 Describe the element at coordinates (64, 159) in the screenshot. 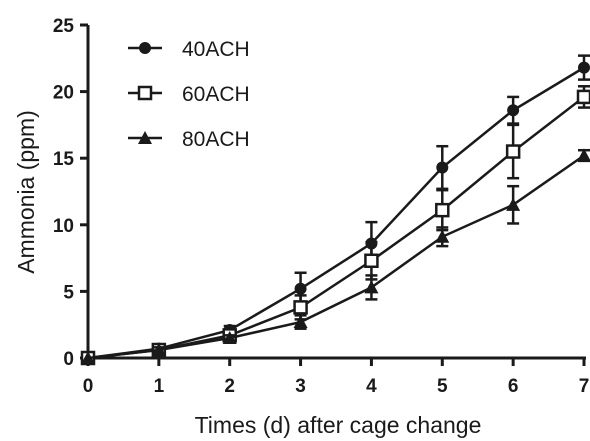

I see `y-tick-label: 15` at that location.